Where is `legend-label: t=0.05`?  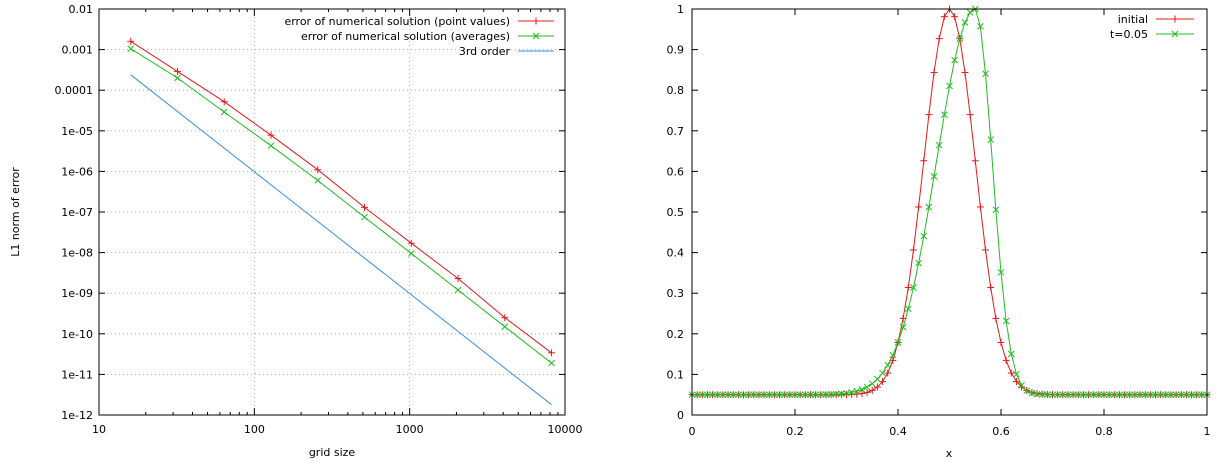 legend-label: t=0.05 is located at coordinates (1129, 34).